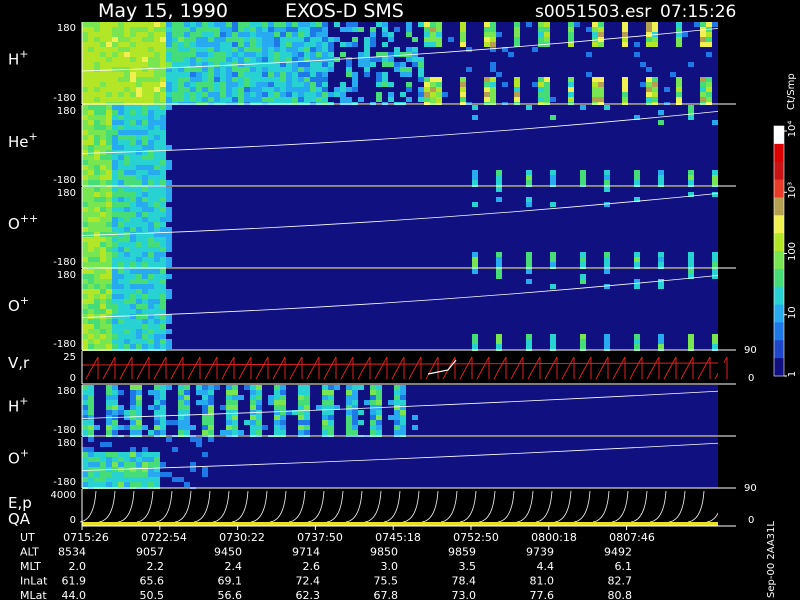  I want to click on row-value: 0800:18, so click(554, 537).